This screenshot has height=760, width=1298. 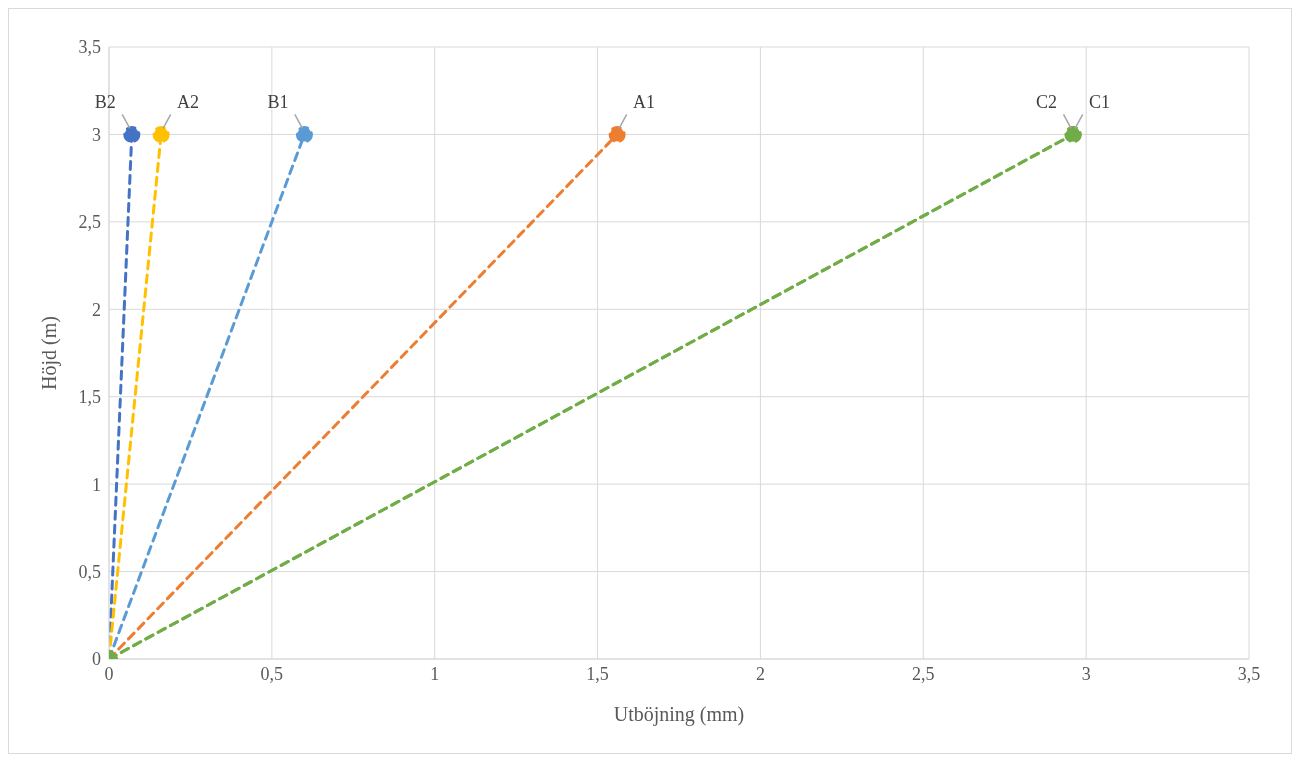 What do you see at coordinates (105, 102) in the screenshot?
I see `series-label: B2` at bounding box center [105, 102].